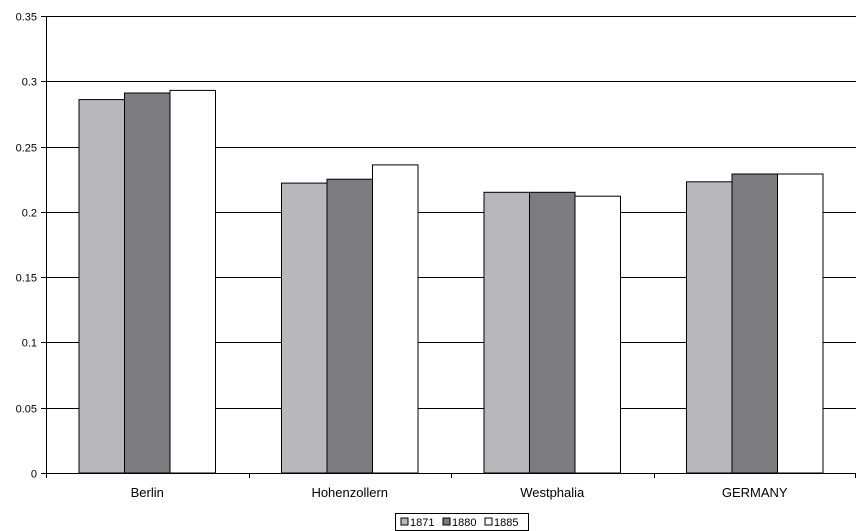  What do you see at coordinates (395, 319) in the screenshot?
I see `bar-1885-hohenzollern` at bounding box center [395, 319].